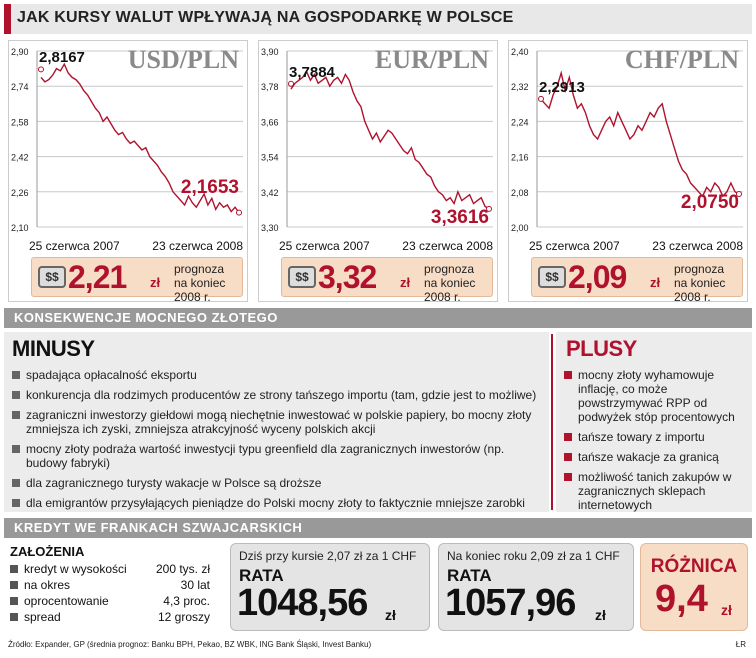 This screenshot has width=756, height=658. What do you see at coordinates (657, 457) in the screenshot?
I see `plus-item: tańsze wakacje za granicą` at bounding box center [657, 457].